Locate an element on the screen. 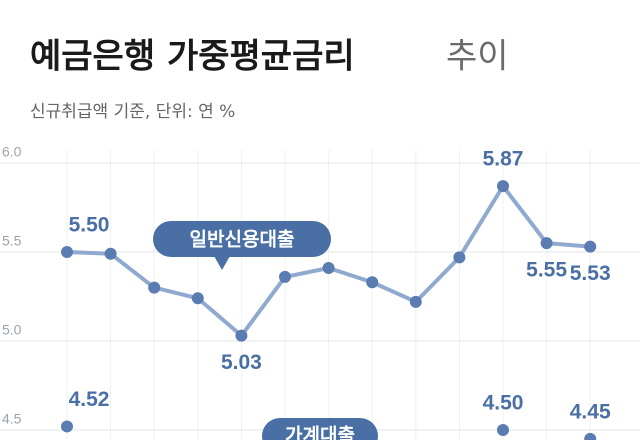 This screenshot has width=640, height=440. value-label: 4.50 is located at coordinates (503, 403).